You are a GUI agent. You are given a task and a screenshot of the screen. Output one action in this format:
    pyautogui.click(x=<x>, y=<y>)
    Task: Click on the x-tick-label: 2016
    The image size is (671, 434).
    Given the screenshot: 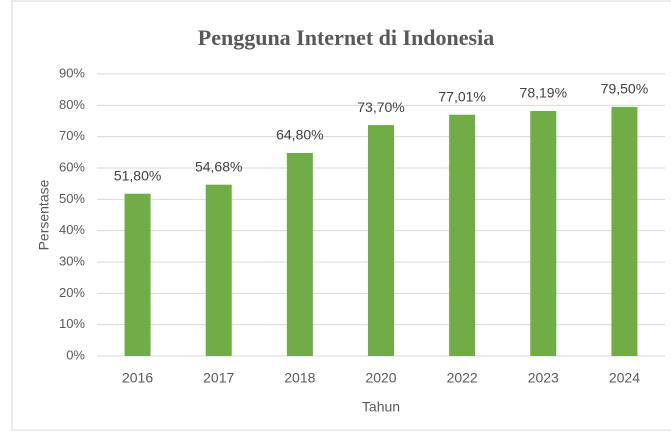 What is the action you would take?
    pyautogui.click(x=137, y=378)
    